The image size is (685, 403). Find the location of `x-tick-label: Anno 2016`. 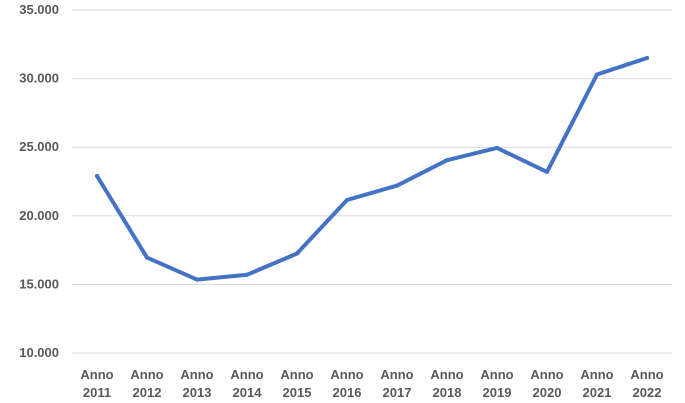

x-tick-label: Anno 2016 is located at coordinates (346, 383).